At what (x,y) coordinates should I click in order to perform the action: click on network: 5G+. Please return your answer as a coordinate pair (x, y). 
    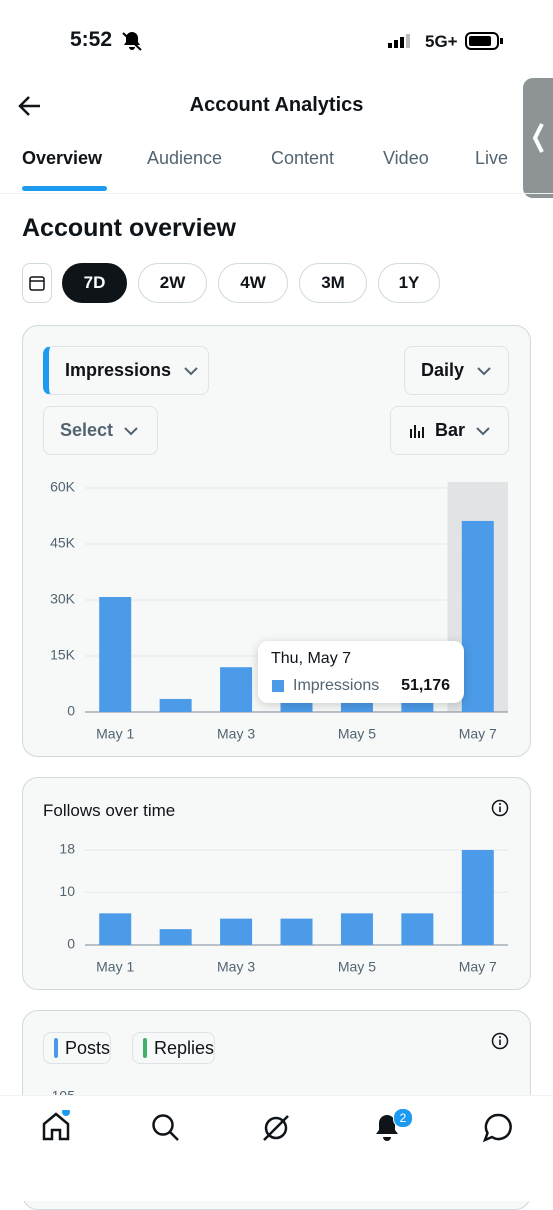
    Looking at the image, I should click on (441, 41).